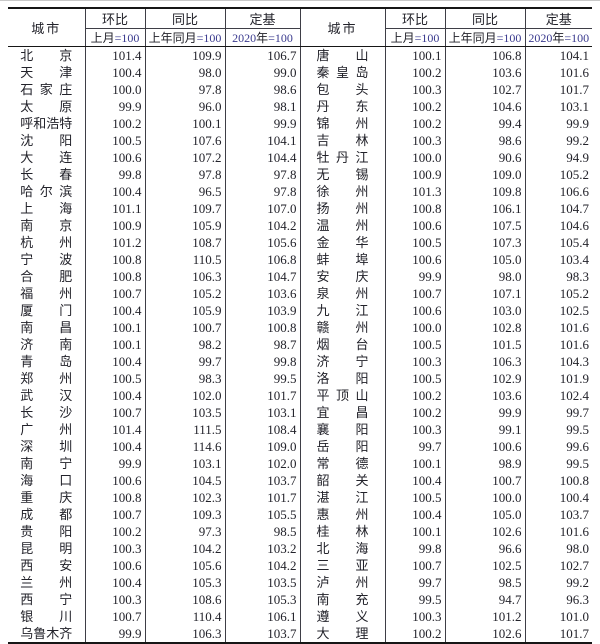 This screenshot has height=644, width=600. Describe the element at coordinates (343, 344) in the screenshot. I see `city-cell: 烟台` at that location.